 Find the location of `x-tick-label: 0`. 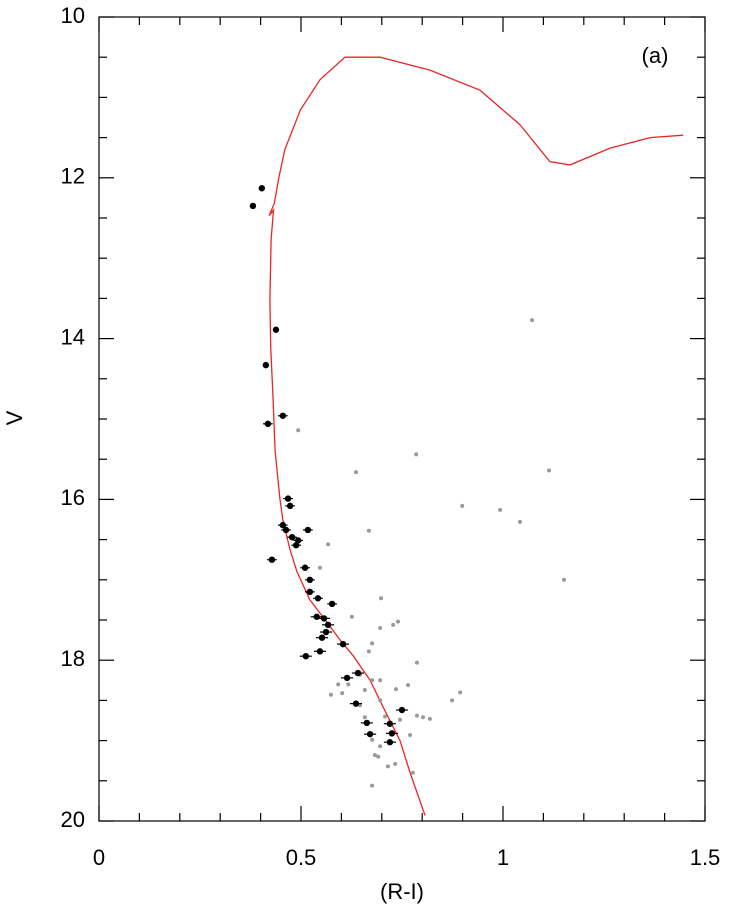

x-tick-label: 0 is located at coordinates (99, 857).